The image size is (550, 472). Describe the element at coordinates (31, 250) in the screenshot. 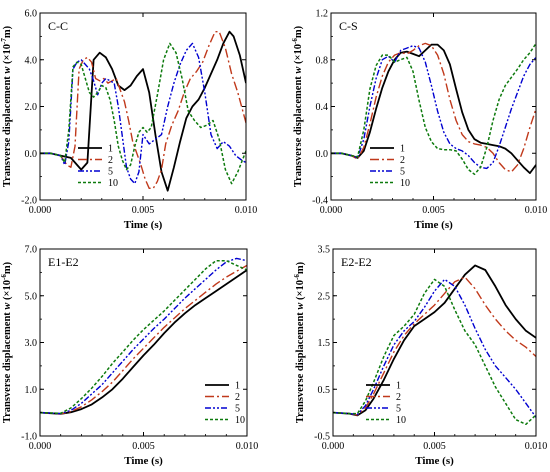

I see `y-tick-label: 7.0` at that location.